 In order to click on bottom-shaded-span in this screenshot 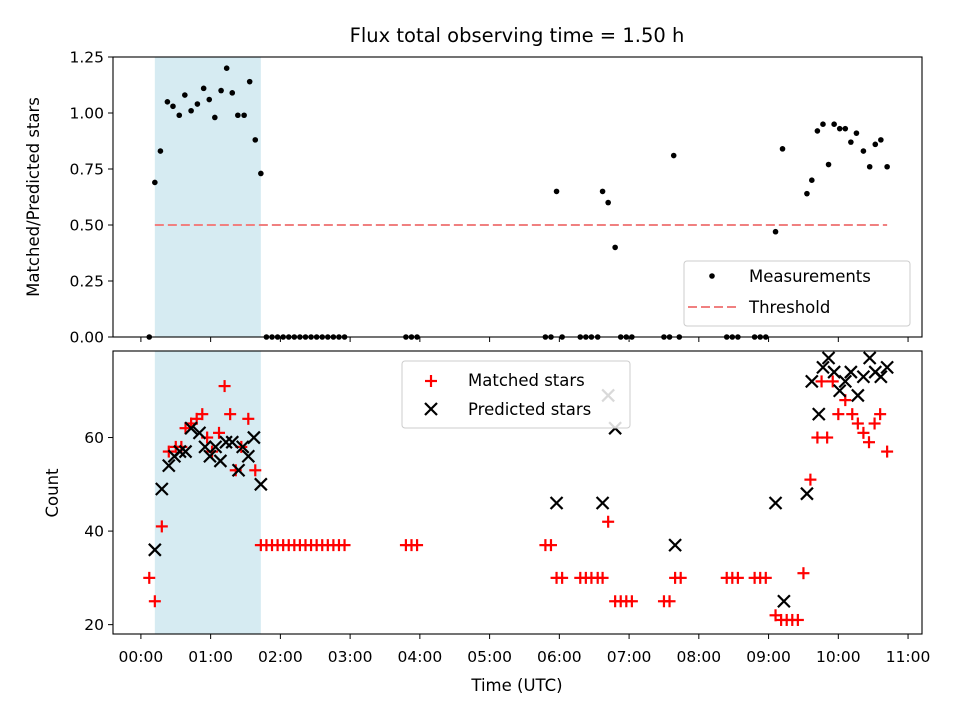, I will do `click(207, 492)`.